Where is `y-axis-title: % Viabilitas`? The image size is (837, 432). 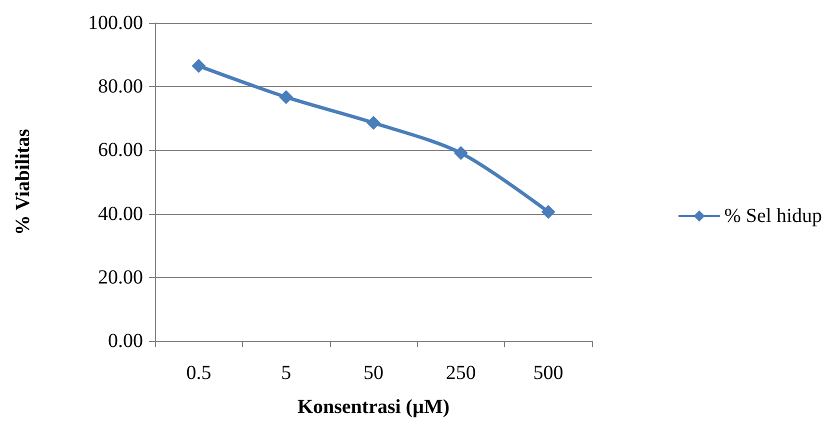
y-axis-title: % Viabilitas is located at coordinates (23, 182).